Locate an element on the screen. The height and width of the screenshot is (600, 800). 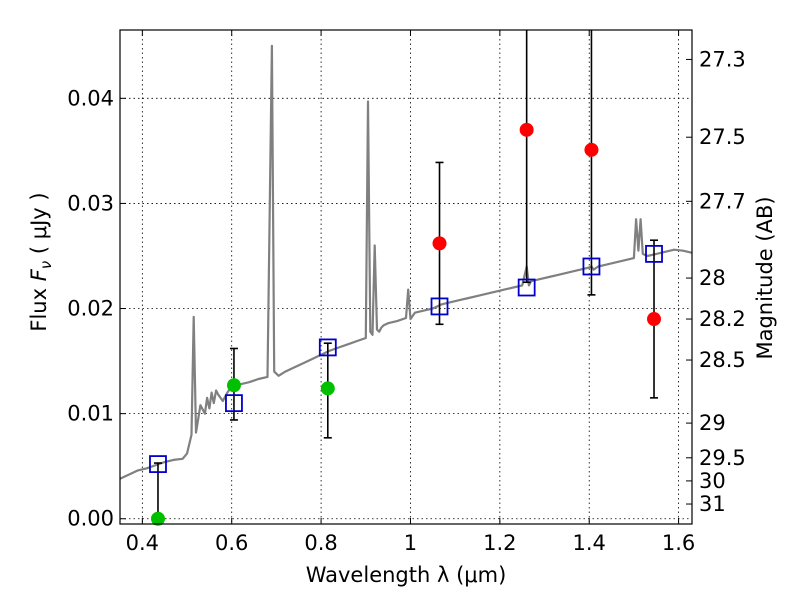
y-tick-label: 0.03 is located at coordinates (90, 203).